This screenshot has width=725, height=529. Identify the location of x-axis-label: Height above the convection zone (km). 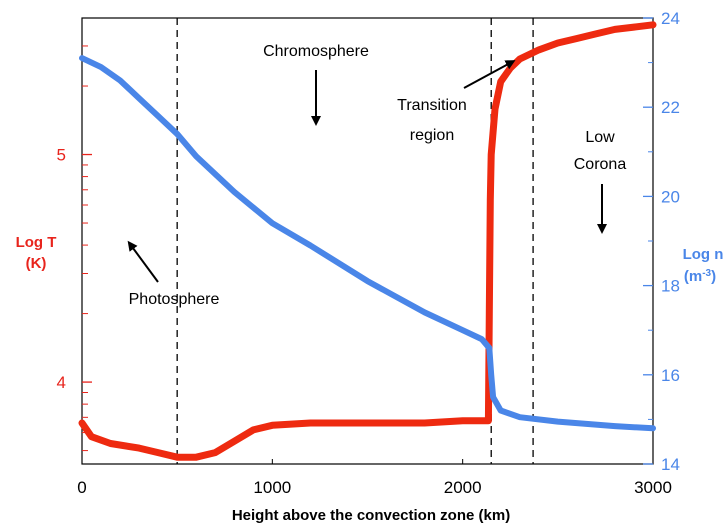
(371, 515).